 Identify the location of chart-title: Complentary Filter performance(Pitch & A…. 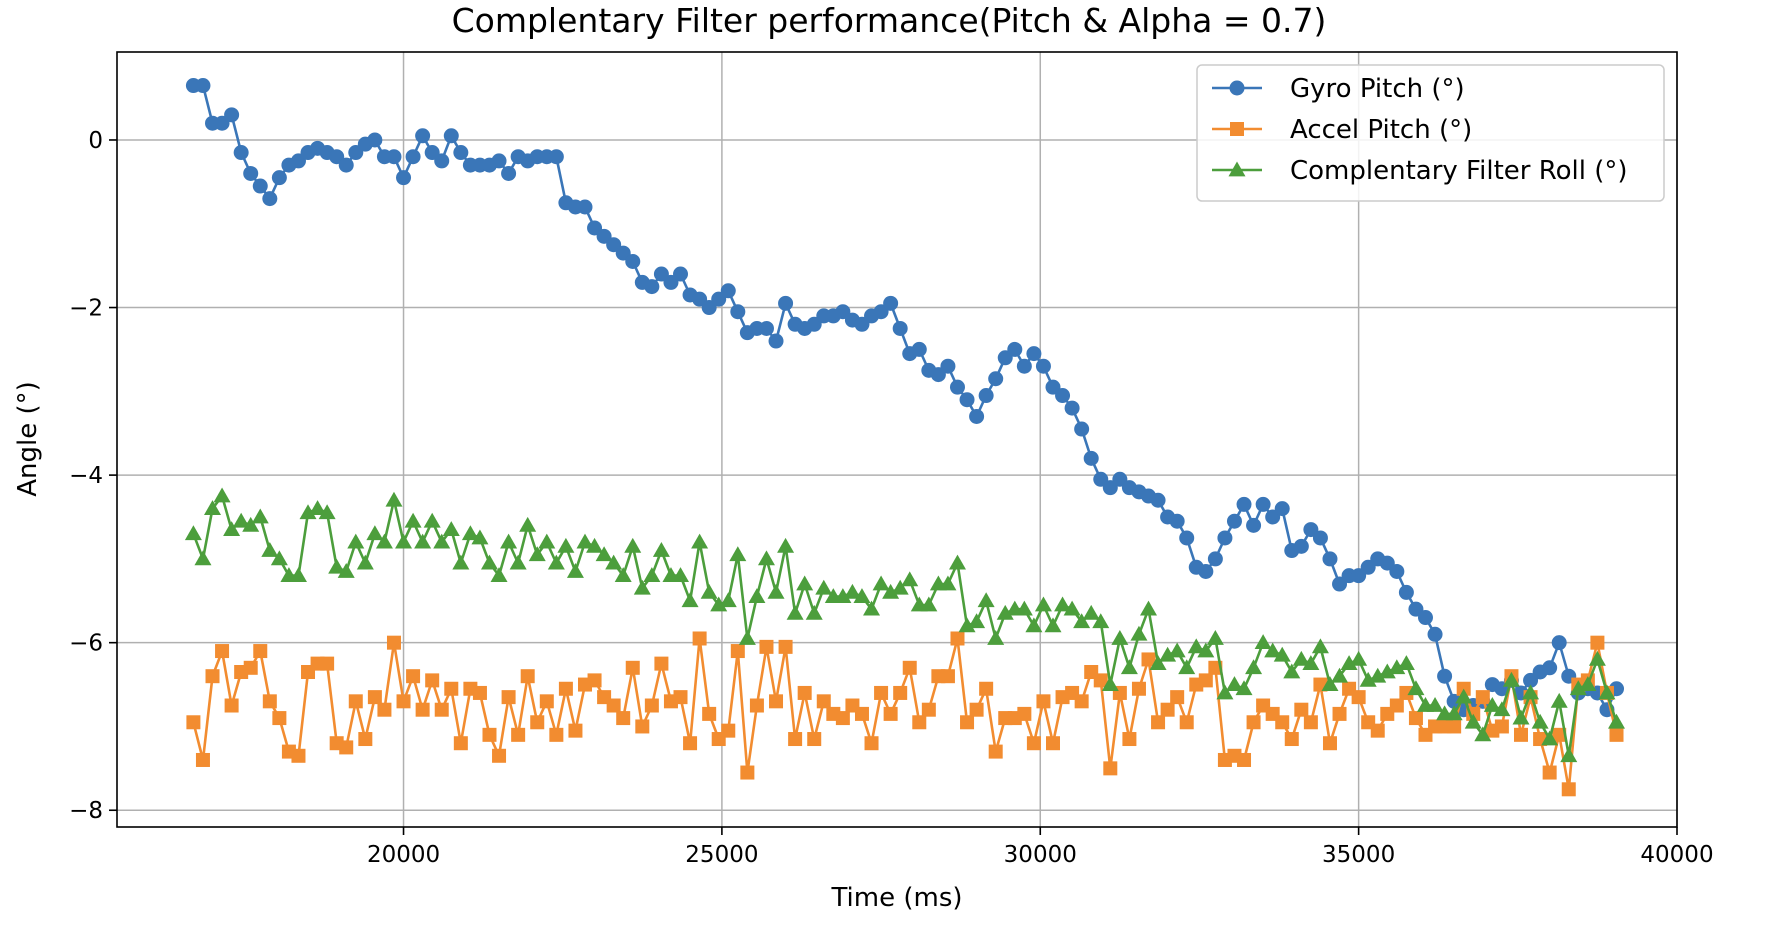
(889, 20).